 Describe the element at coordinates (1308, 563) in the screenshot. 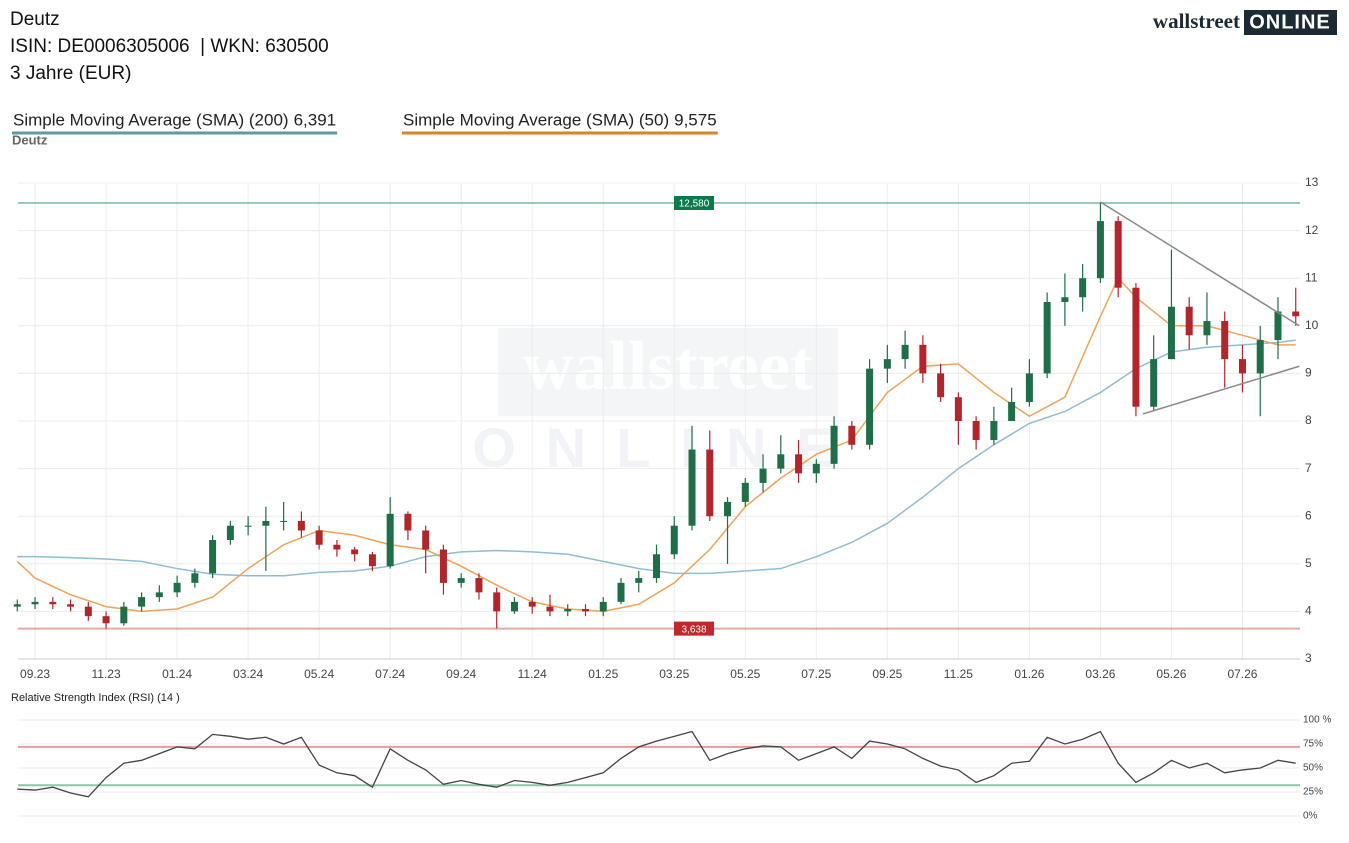

I see `y-tick-label: 5` at that location.